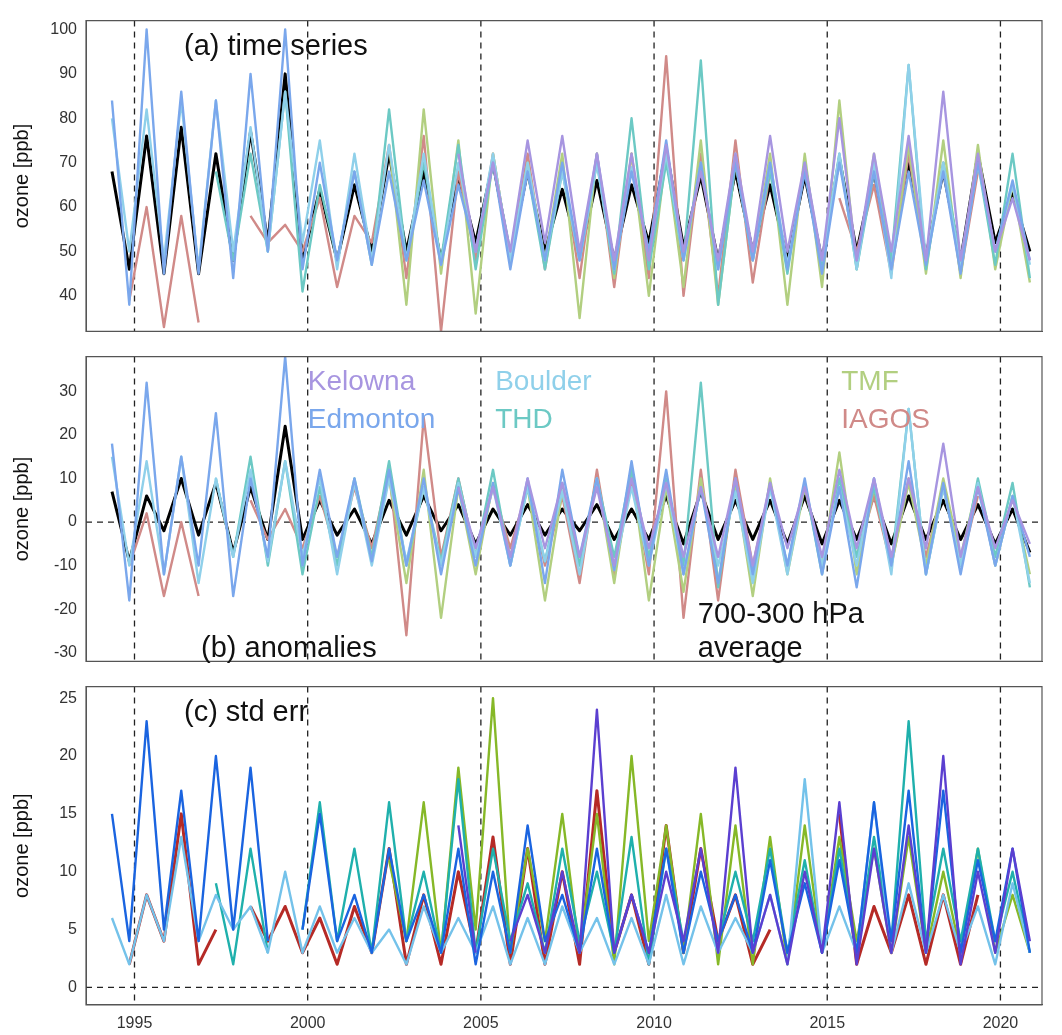 The height and width of the screenshot is (1035, 1062). Describe the element at coordinates (276, 45) in the screenshot. I see `annotation: (a) time series` at that location.